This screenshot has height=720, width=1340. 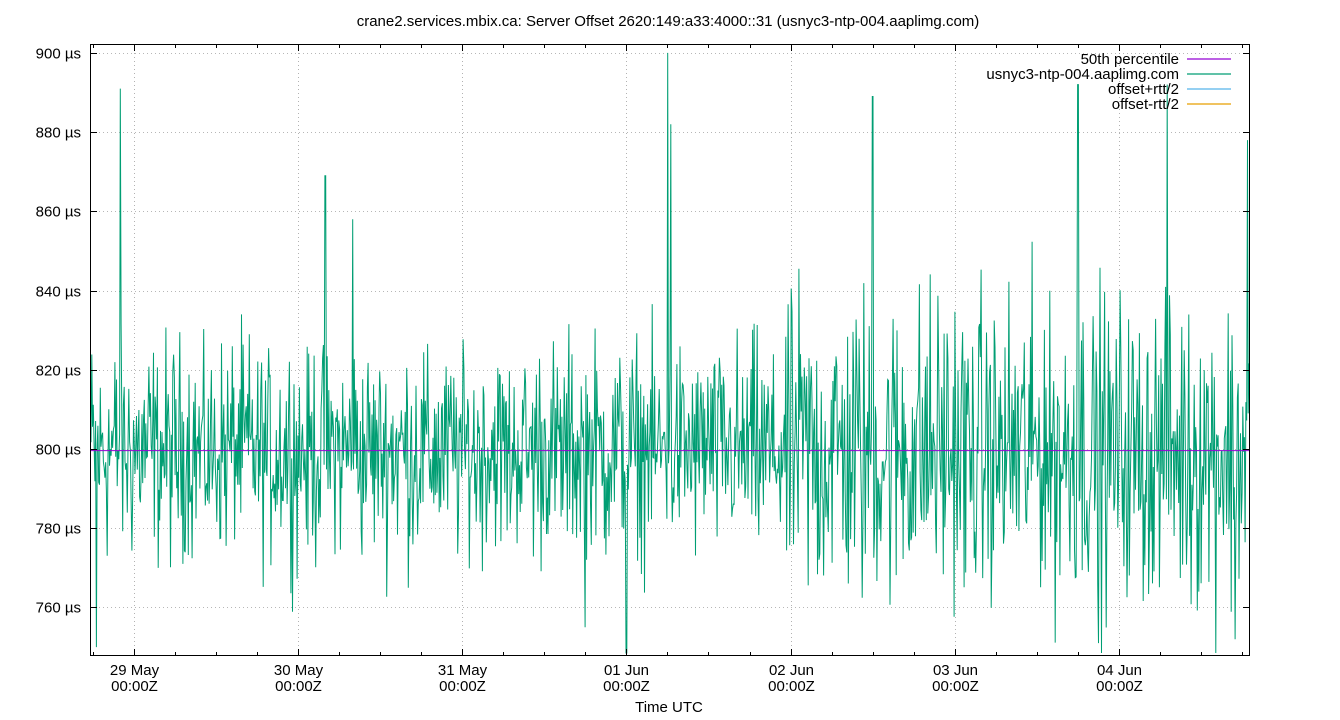 I want to click on y-tick-label: 860 µs, so click(x=58, y=212).